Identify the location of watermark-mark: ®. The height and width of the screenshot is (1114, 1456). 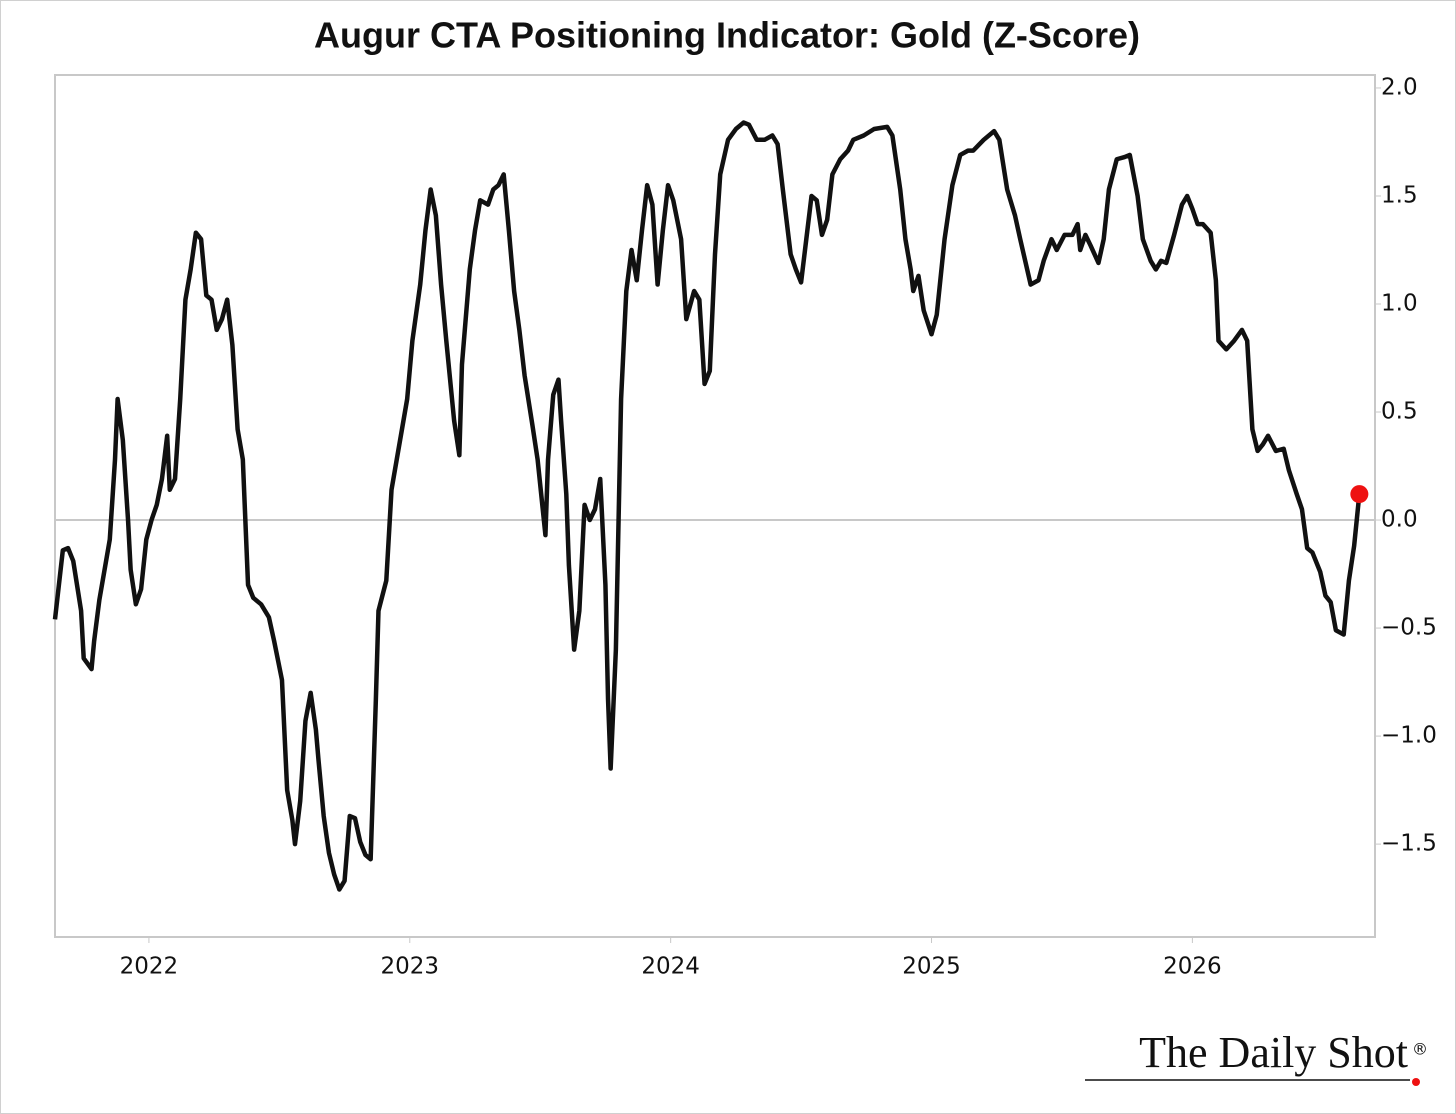
(1420, 1049).